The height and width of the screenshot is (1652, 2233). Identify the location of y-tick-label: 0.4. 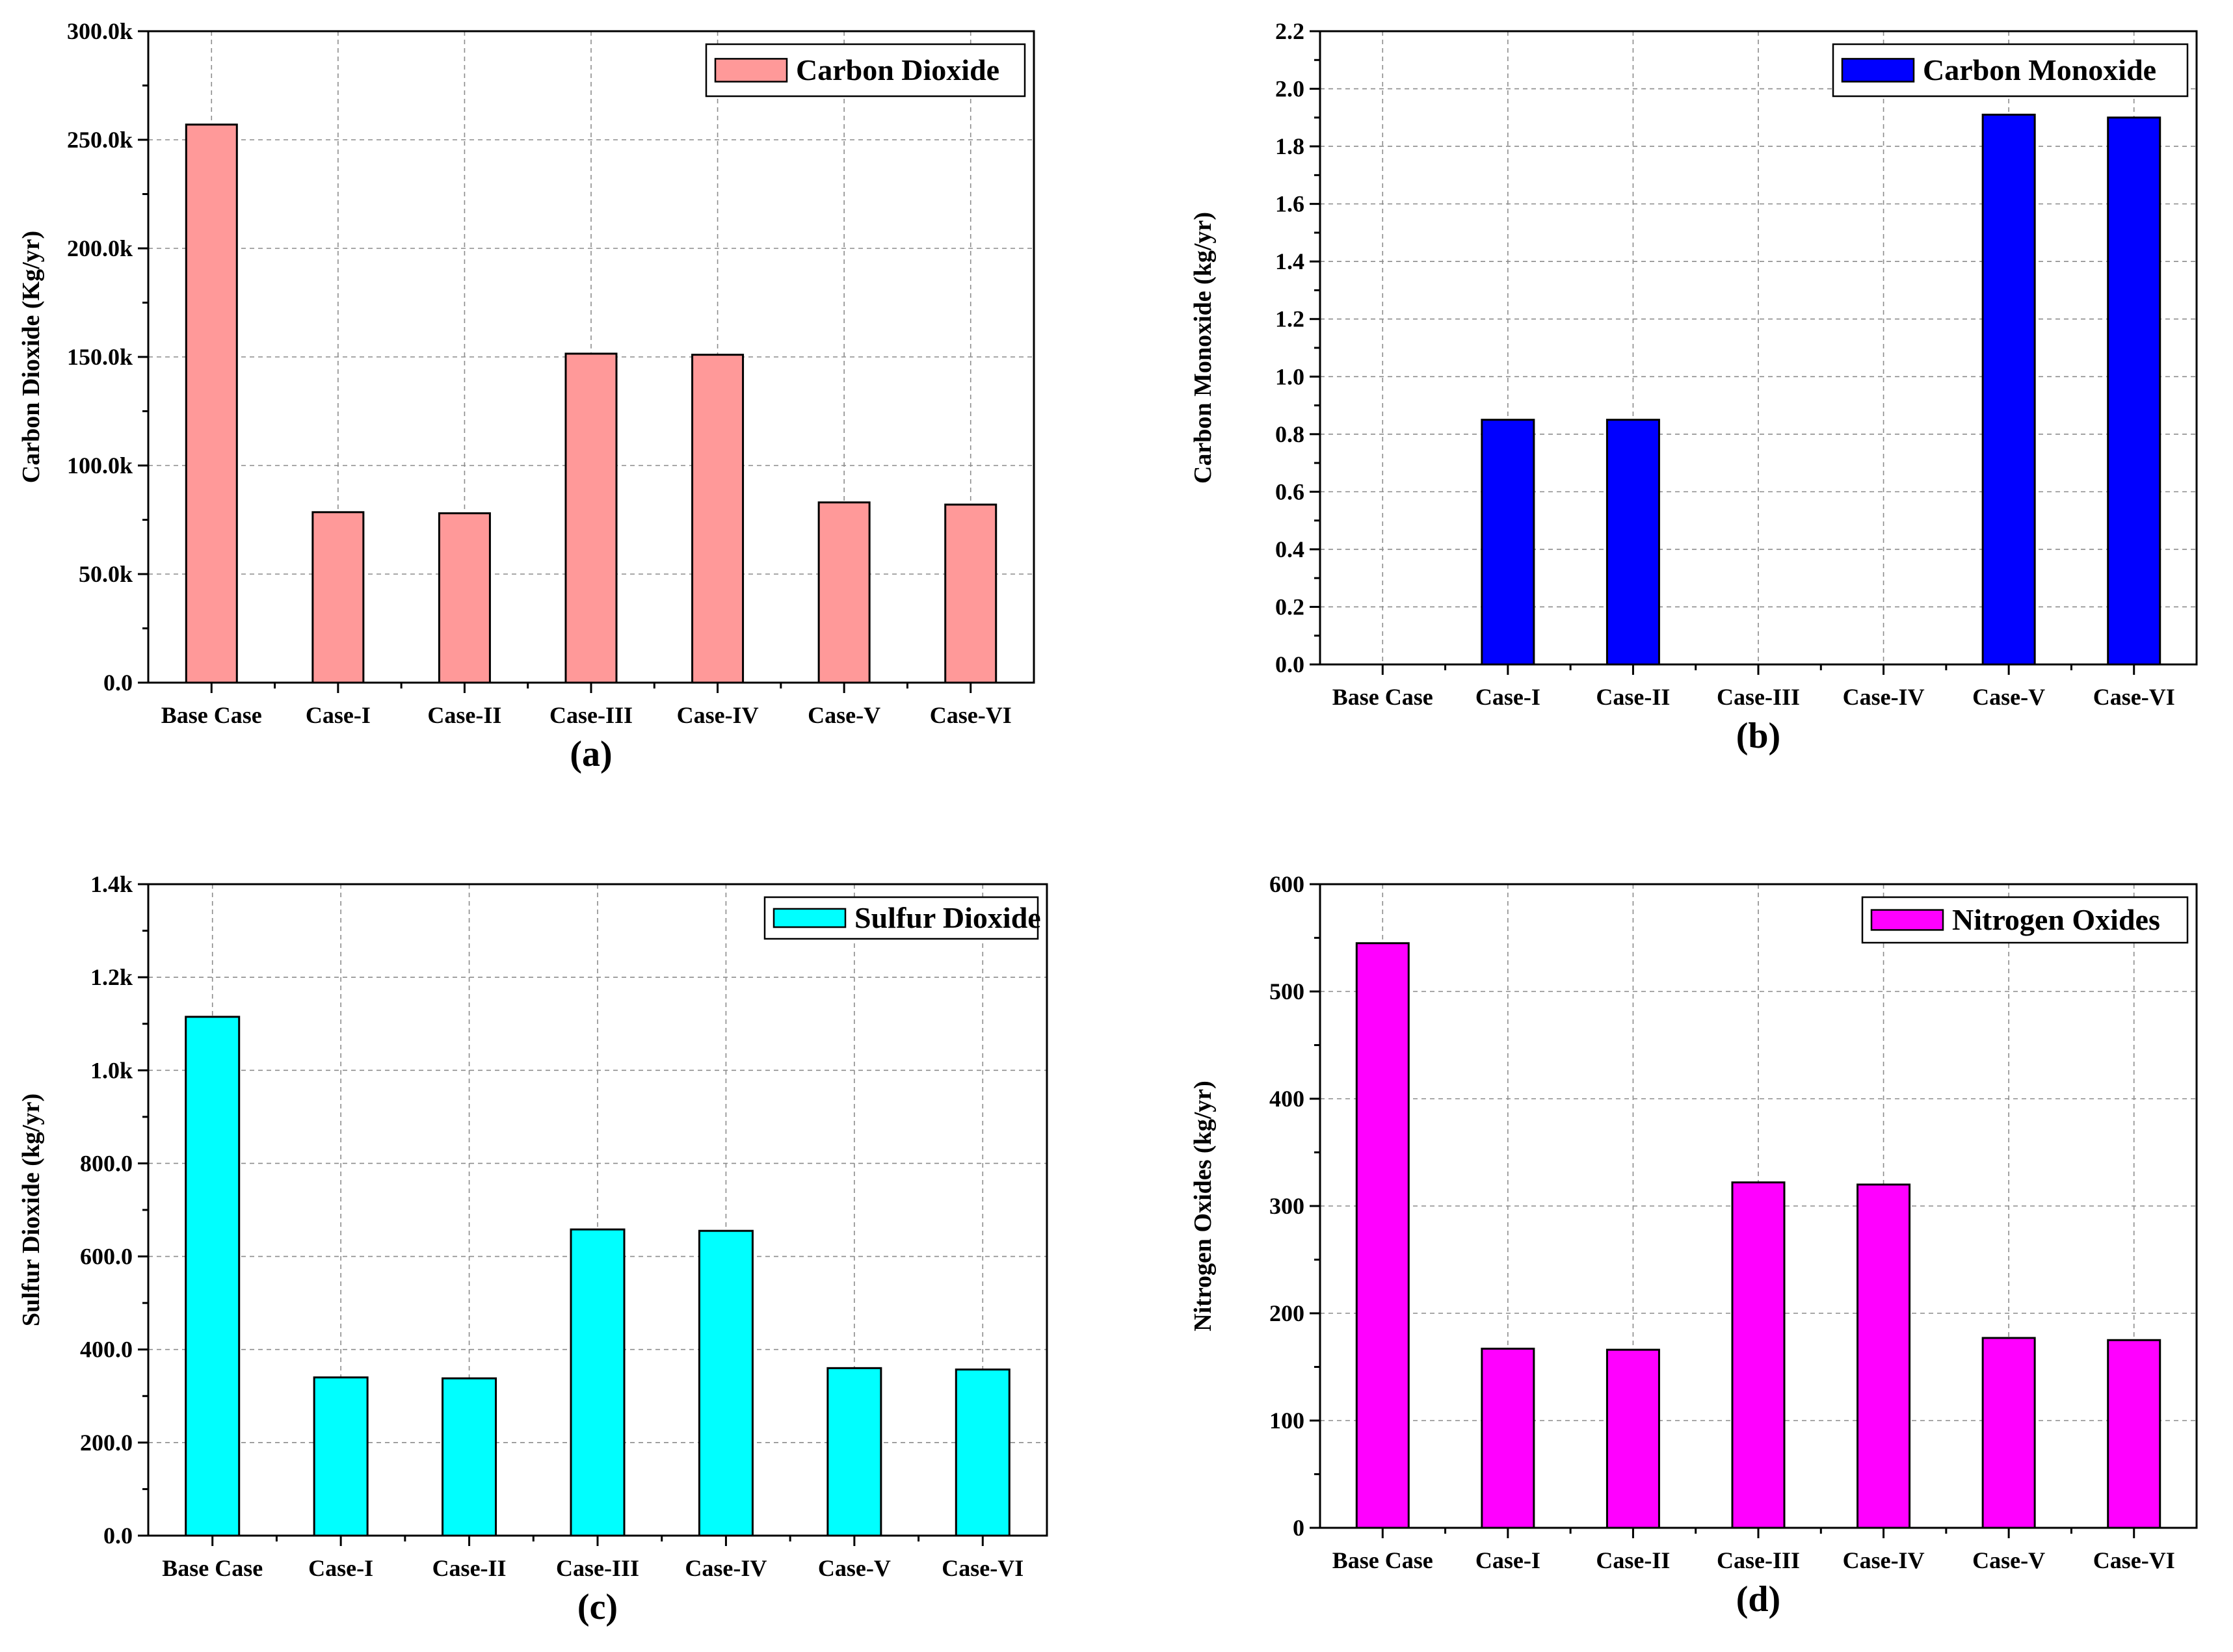
(1289, 549).